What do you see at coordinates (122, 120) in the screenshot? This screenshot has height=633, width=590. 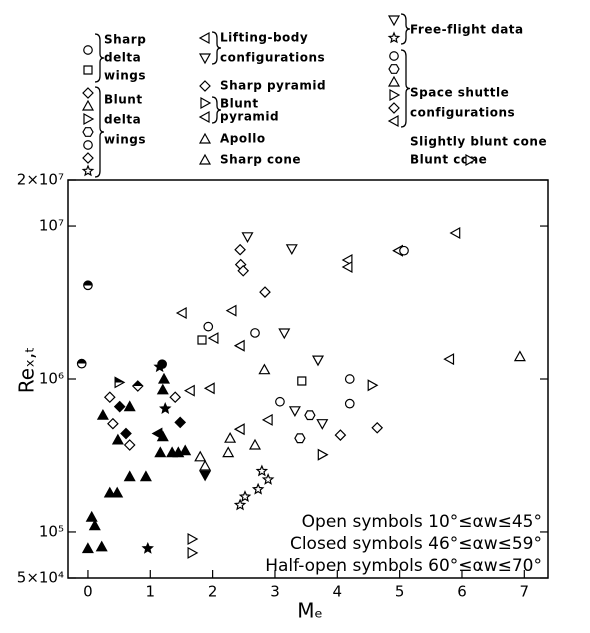 I see `legend-label: delta` at bounding box center [122, 120].